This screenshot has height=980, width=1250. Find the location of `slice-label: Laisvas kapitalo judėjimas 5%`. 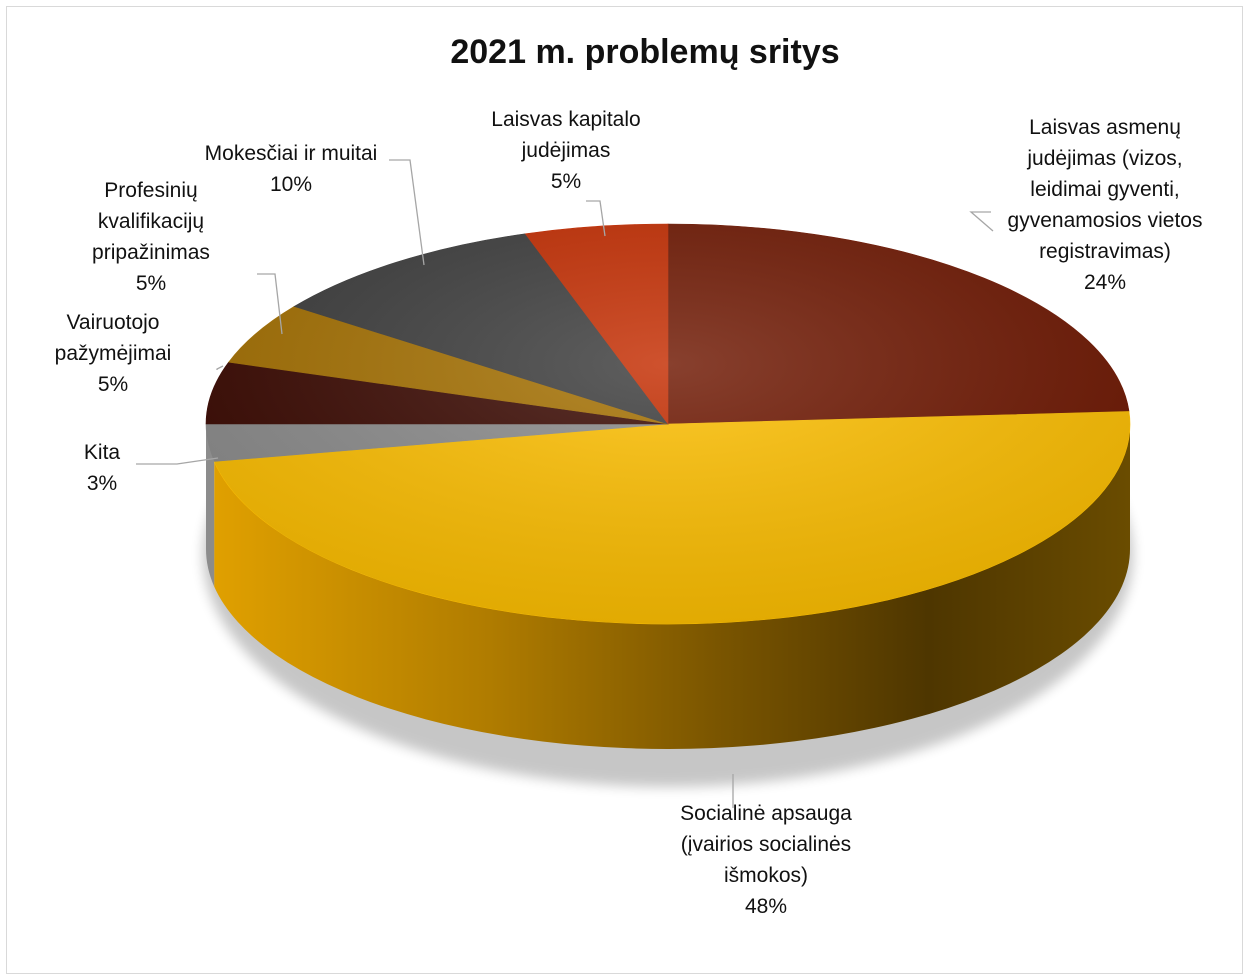

slice-label: Laisvas kapitalo judėjimas 5% is located at coordinates (565, 150).